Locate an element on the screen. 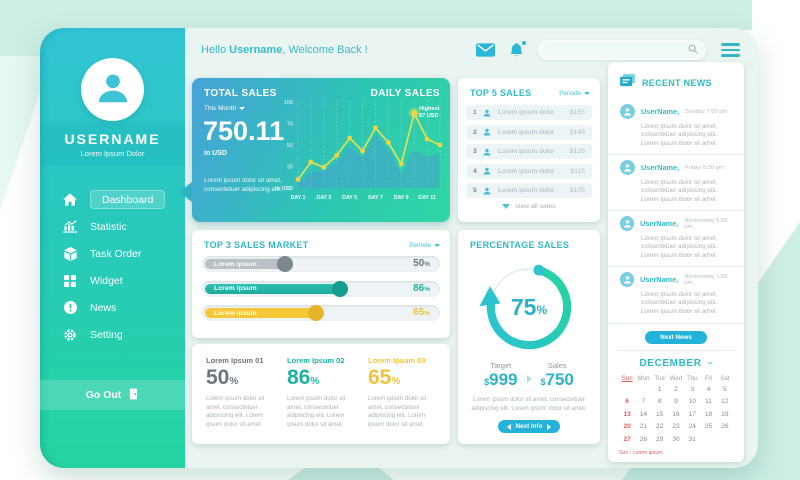  arrow-right-icon is located at coordinates (549, 426).